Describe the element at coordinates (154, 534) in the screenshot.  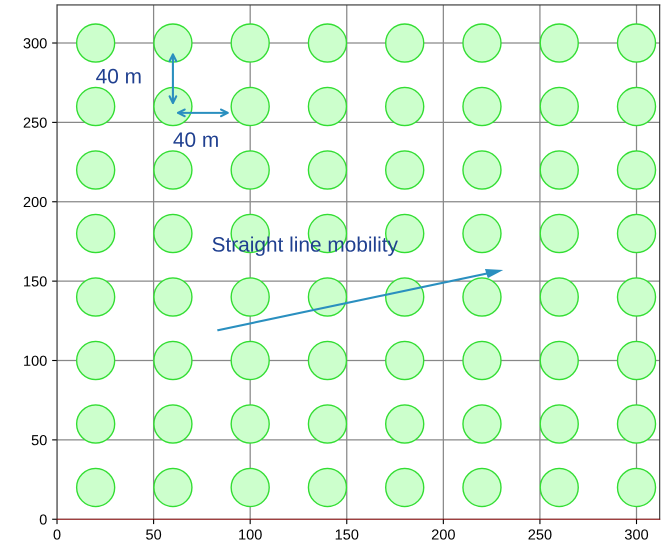
I see `x-tick-label: 50` at that location.